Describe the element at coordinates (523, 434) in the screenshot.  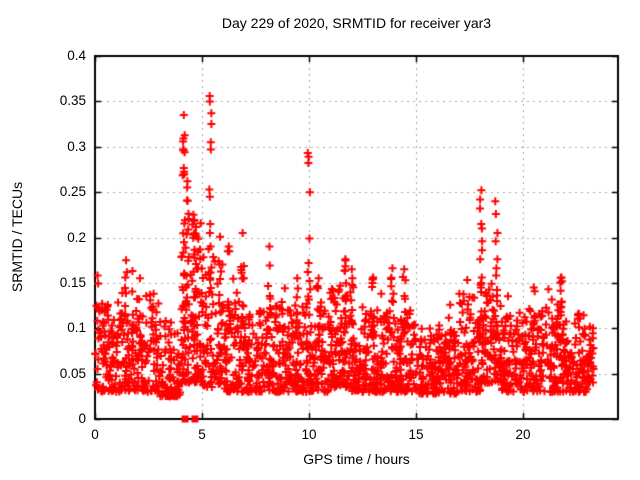
I see `x-tick-label: 20` at that location.